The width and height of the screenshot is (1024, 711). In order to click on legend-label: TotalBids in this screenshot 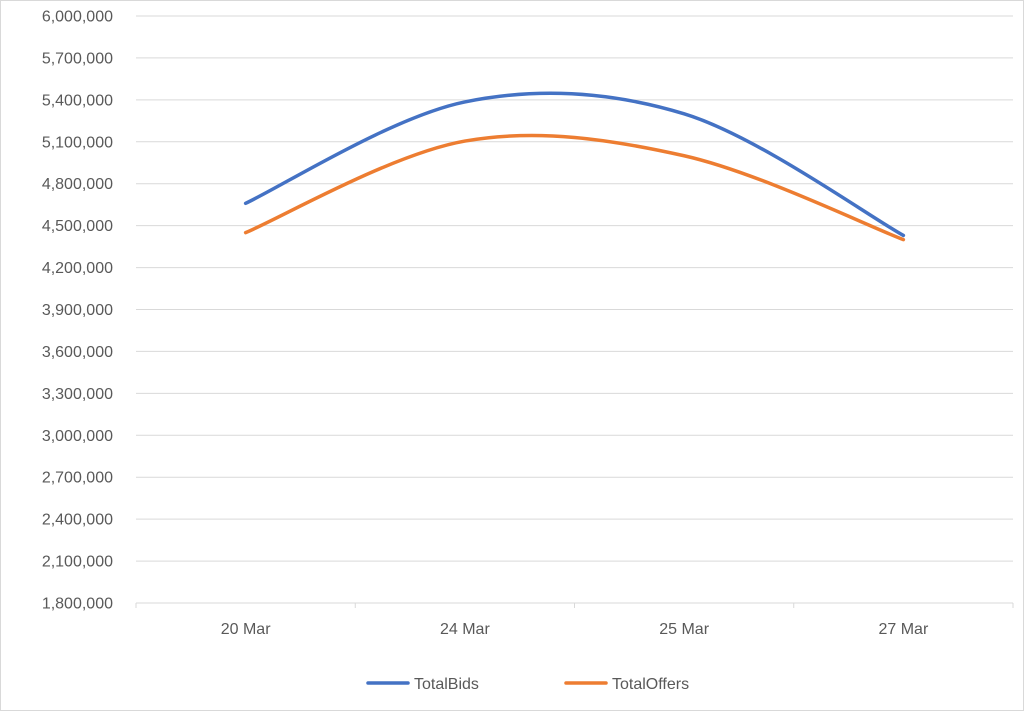, I will do `click(446, 684)`.